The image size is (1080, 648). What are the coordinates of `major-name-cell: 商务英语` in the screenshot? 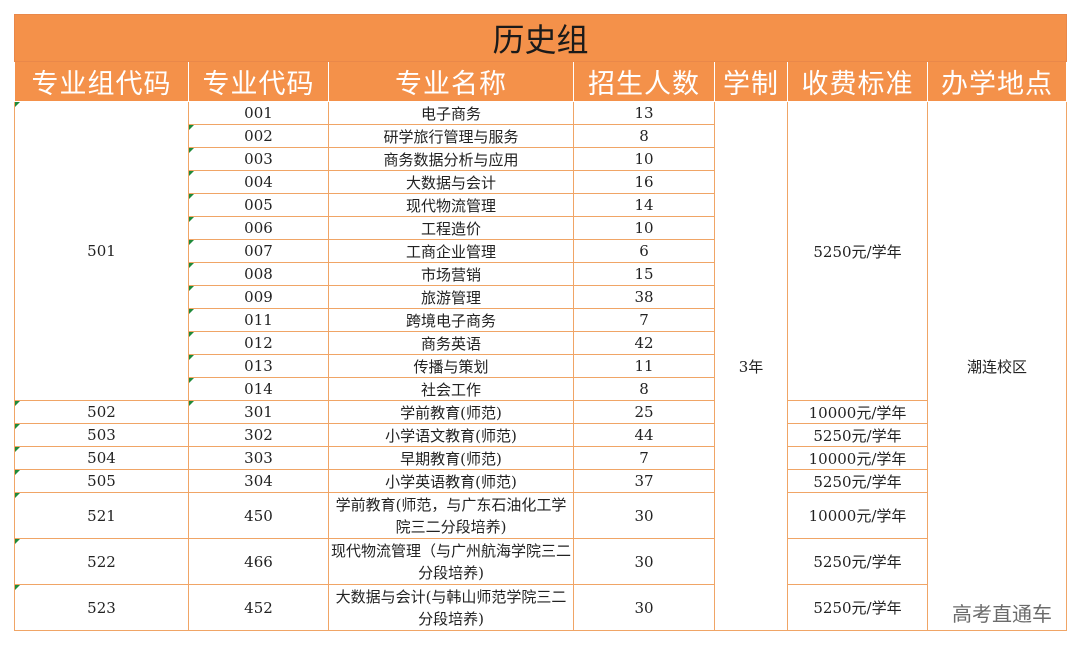 It's located at (451, 343).